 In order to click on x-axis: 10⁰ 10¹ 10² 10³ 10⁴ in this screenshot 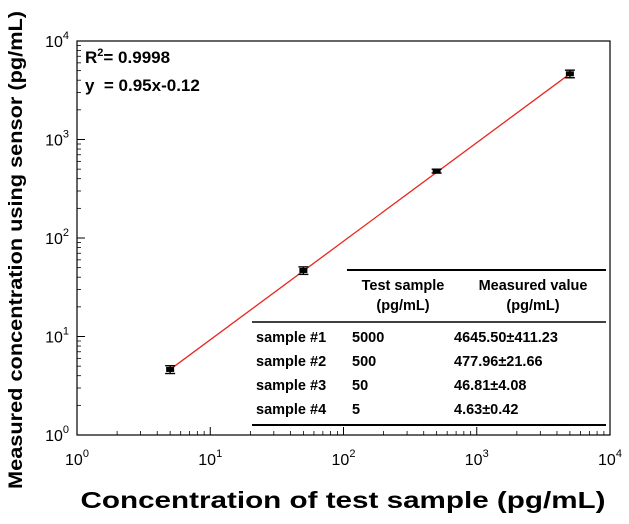, I will do `click(343, 448)`.